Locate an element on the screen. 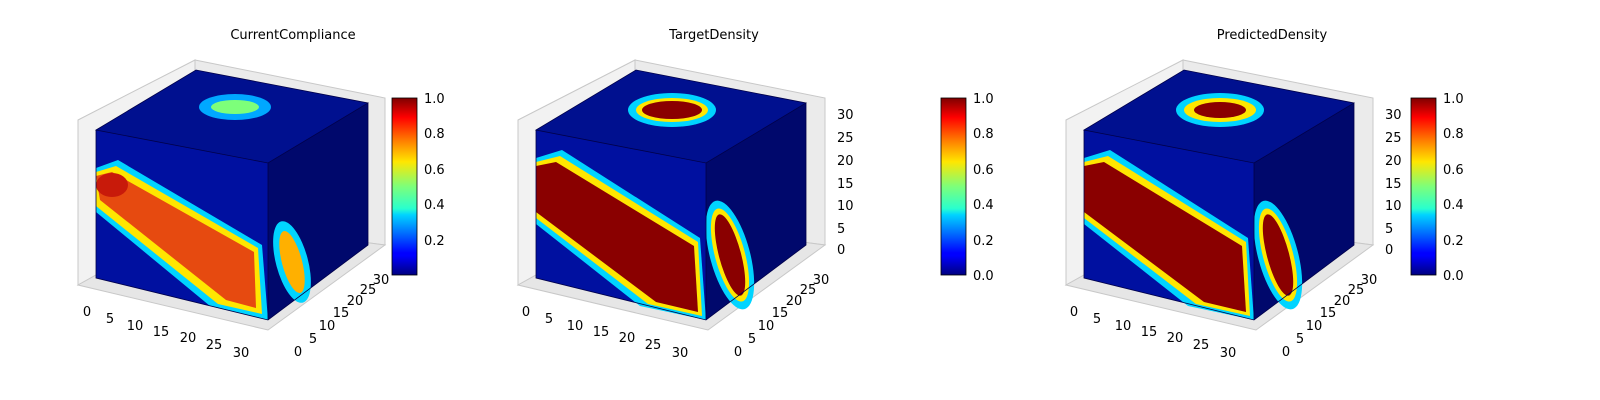  colorbar: 0.2 0.4 0.6 0.8 1.0 is located at coordinates (418, 184).